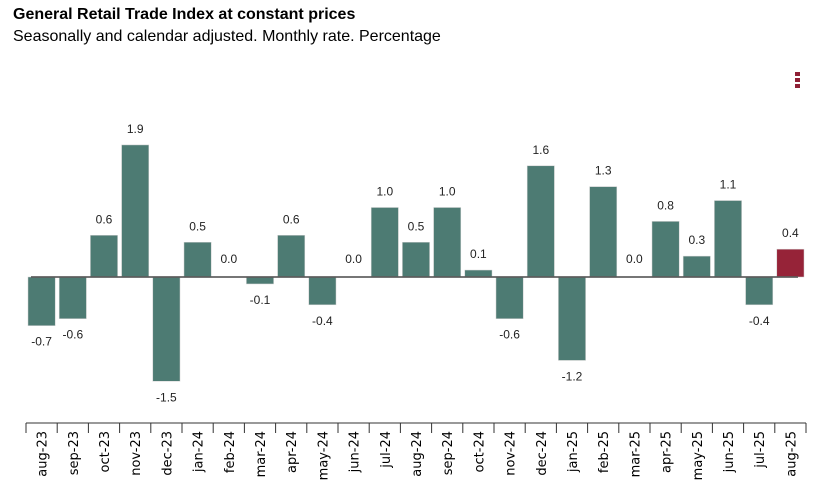  I want to click on x-tick-label: dec-24, so click(542, 453).